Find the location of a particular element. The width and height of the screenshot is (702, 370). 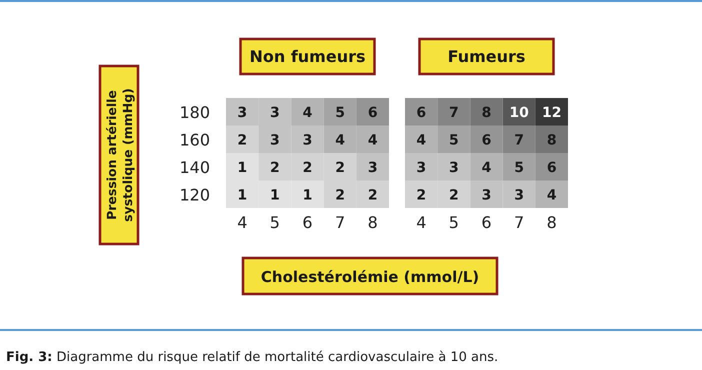

y-tick-label: 160 is located at coordinates (194, 140).